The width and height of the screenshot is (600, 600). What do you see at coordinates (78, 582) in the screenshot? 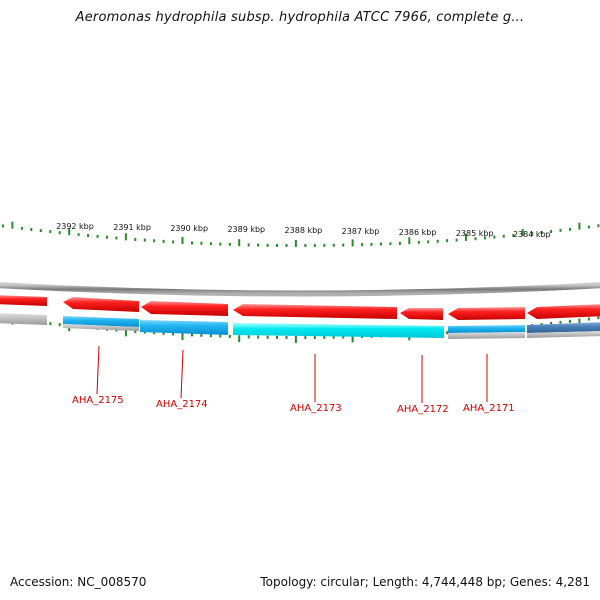
I see `accession-text: Accession: NC_008570` at bounding box center [78, 582].